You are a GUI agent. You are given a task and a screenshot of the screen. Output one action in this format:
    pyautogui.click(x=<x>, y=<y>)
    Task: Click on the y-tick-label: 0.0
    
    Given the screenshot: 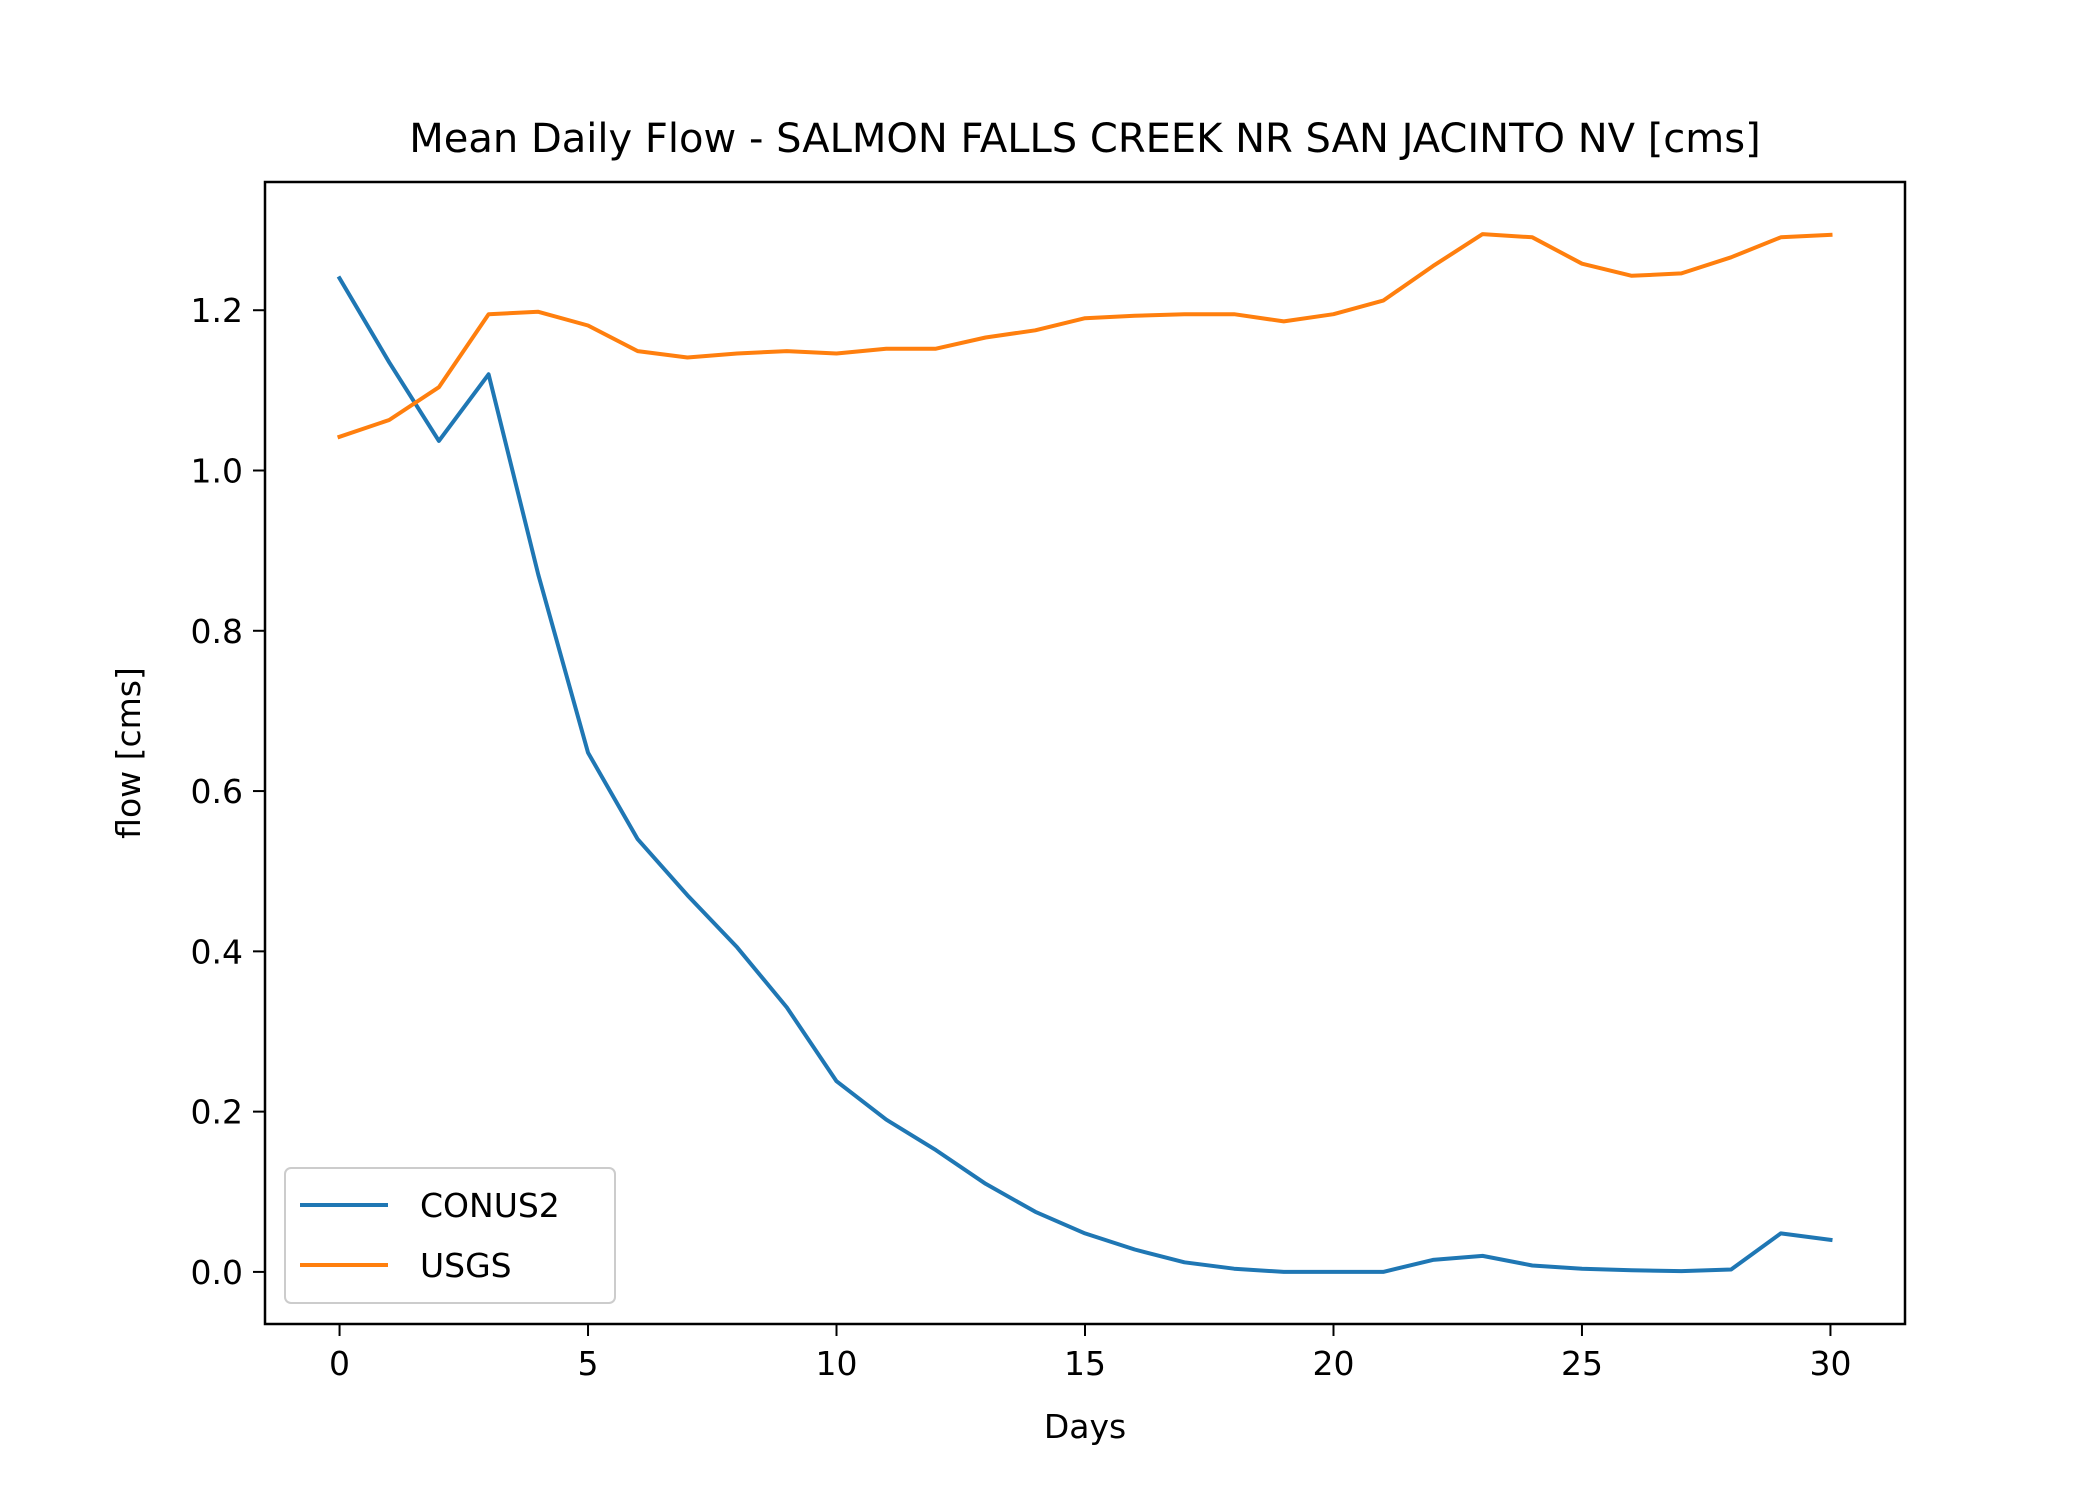 What is the action you would take?
    pyautogui.click(x=217, y=1272)
    